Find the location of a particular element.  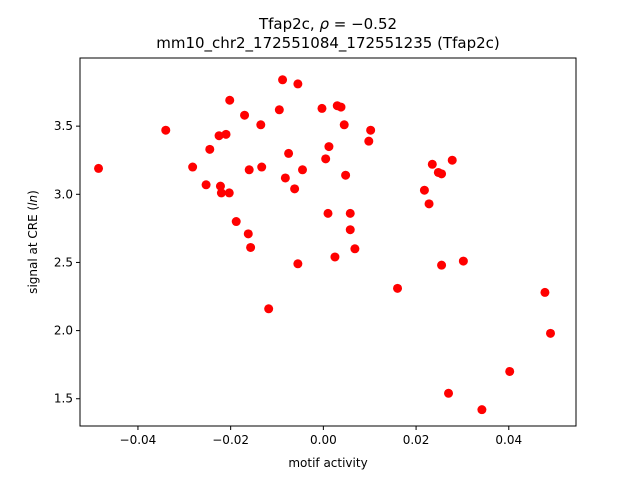

x-tick-label: 0.04 is located at coordinates (508, 440).